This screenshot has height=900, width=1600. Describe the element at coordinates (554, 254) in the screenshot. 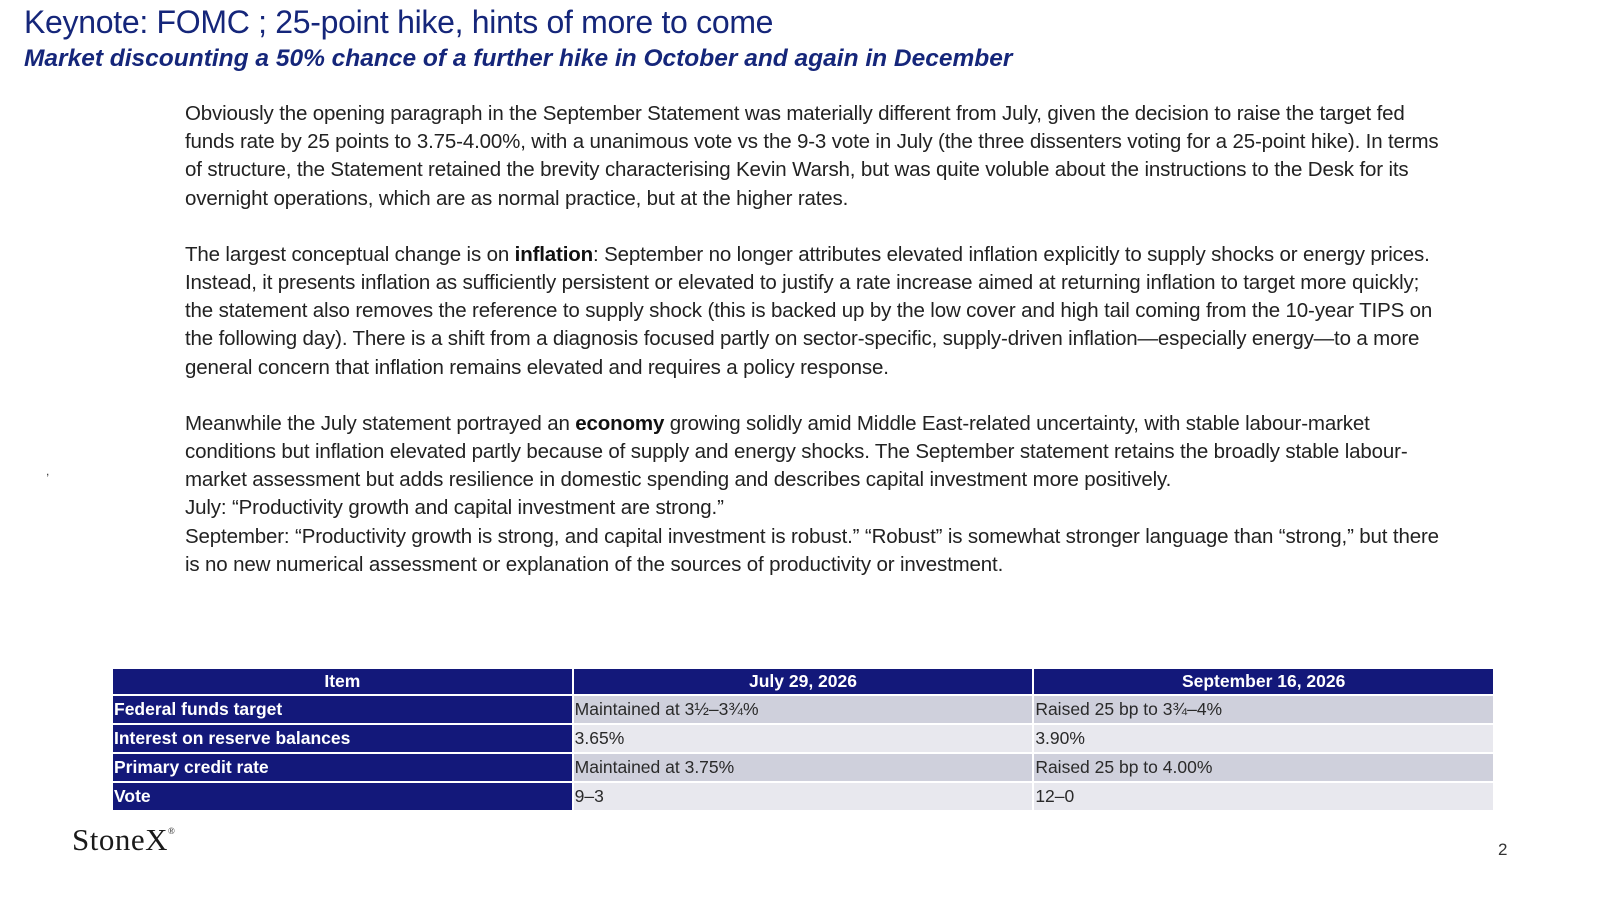

I see `inflation-keyword: inflation` at that location.